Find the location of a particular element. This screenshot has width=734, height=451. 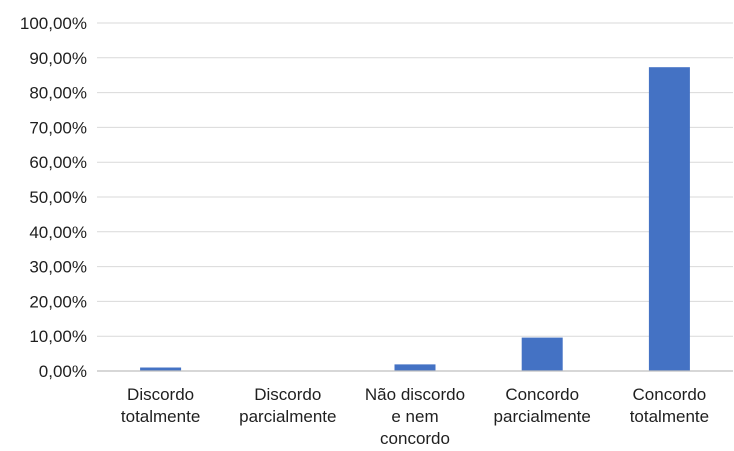

x-tick-label-line: concordo is located at coordinates (415, 437).